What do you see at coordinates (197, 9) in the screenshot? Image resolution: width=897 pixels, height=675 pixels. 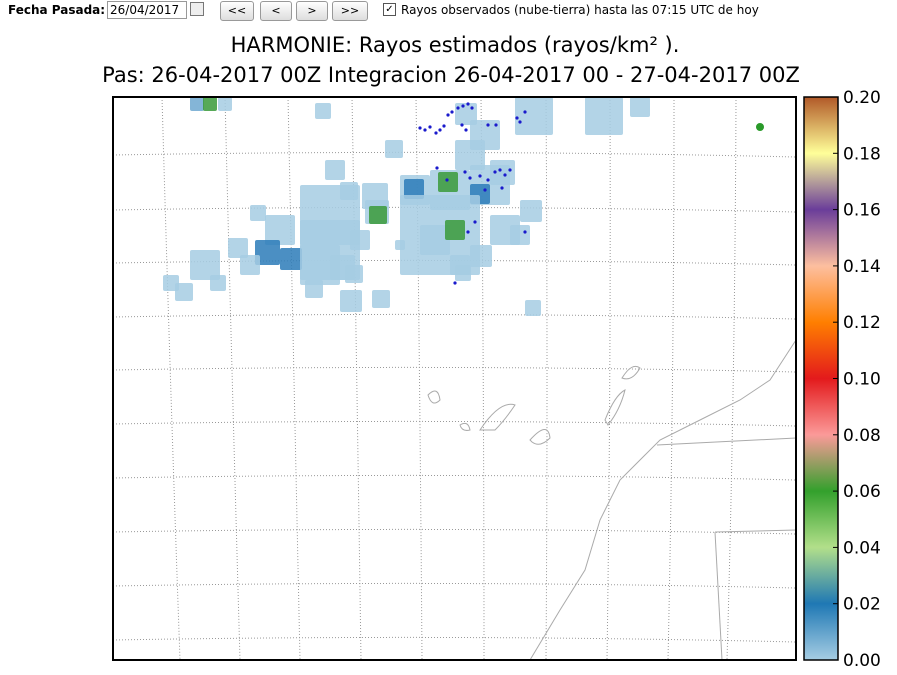 I see `calendar-button` at bounding box center [197, 9].